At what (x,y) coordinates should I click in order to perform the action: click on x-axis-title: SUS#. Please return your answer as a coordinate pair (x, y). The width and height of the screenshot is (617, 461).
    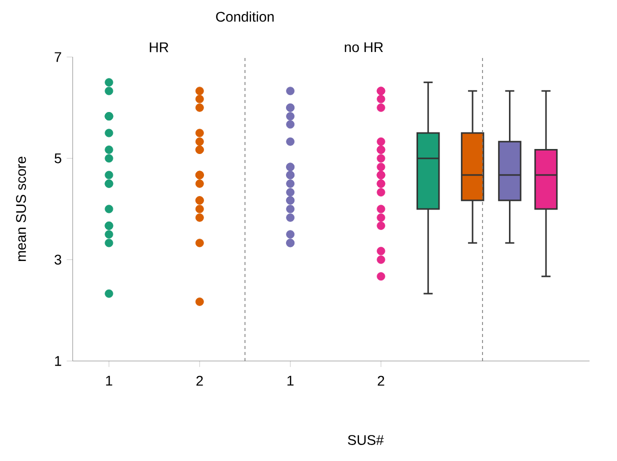
    Looking at the image, I should click on (366, 440).